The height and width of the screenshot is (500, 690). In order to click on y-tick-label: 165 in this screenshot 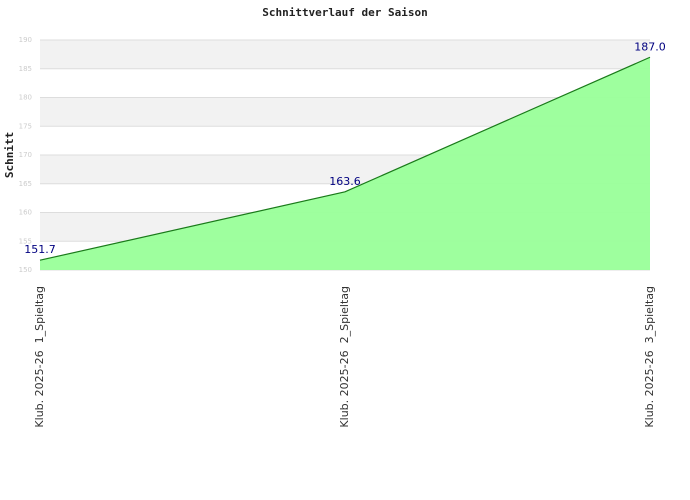, I will do `click(25, 184)`.